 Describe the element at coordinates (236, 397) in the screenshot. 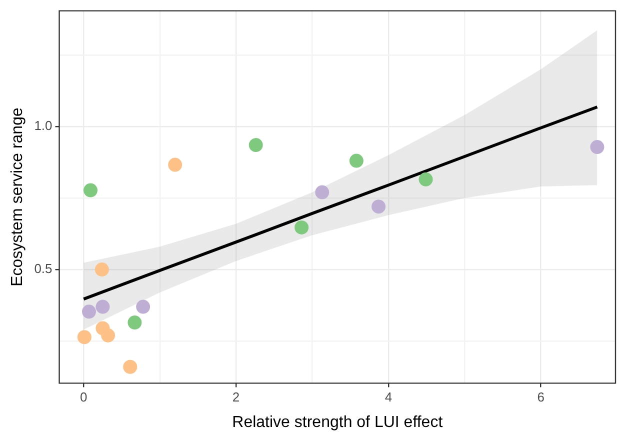

I see `x-tick-label: 2` at that location.